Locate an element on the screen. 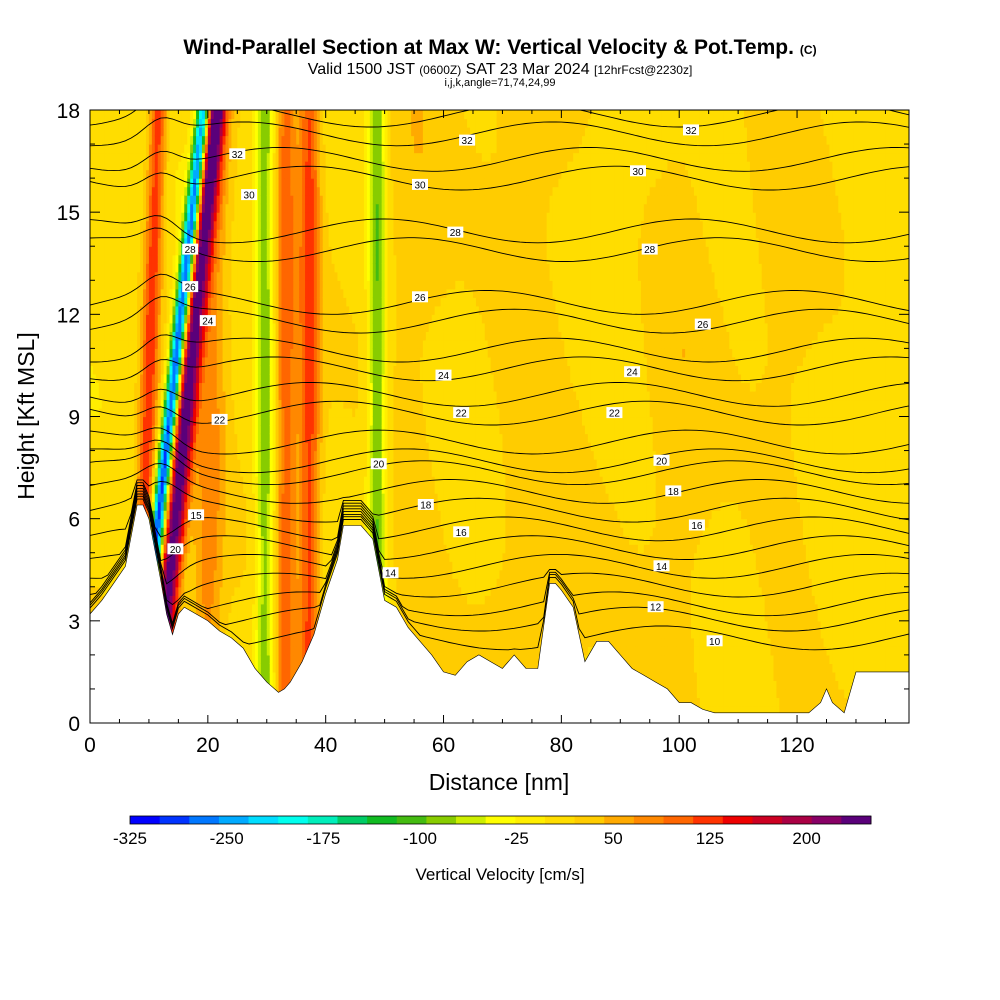  valid-utc: (0600Z) is located at coordinates (440, 70).